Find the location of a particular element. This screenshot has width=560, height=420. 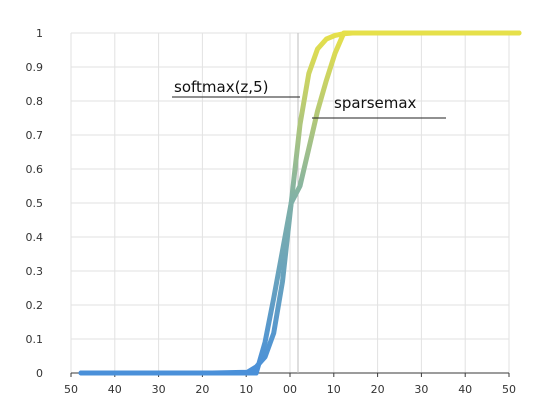

softmax-annotation: softmax(z,5) is located at coordinates (221, 87).